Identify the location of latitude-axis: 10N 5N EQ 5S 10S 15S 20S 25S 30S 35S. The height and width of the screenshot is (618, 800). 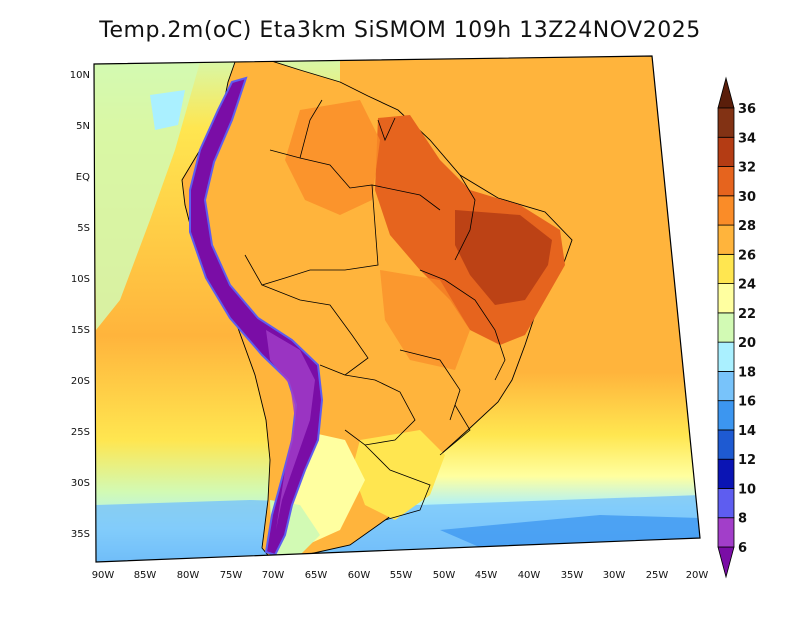
(80, 305).